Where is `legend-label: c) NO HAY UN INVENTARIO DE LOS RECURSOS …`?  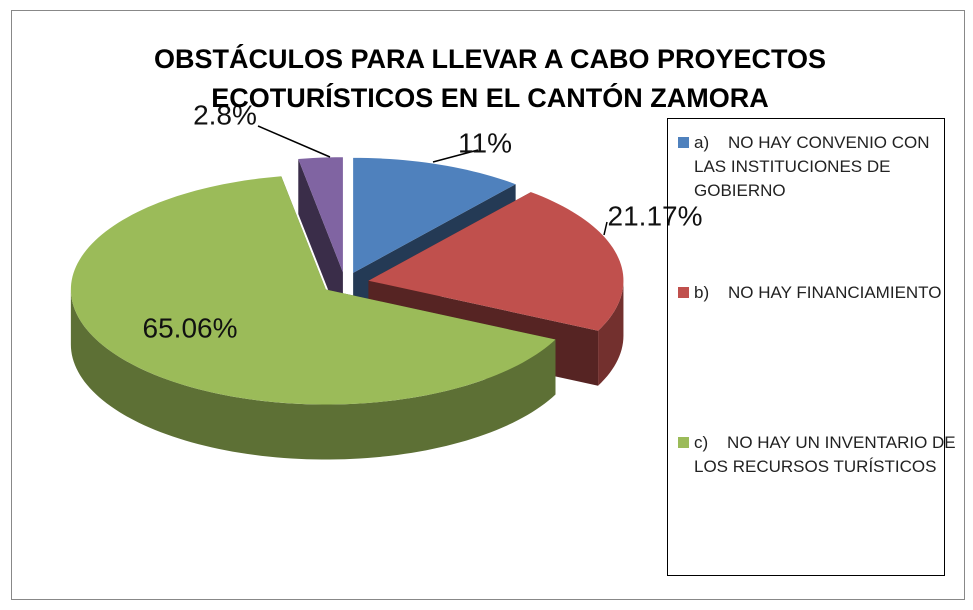
legend-label: c) NO HAY UN INVENTARIO DE LOS RECURSOS … is located at coordinates (827, 454).